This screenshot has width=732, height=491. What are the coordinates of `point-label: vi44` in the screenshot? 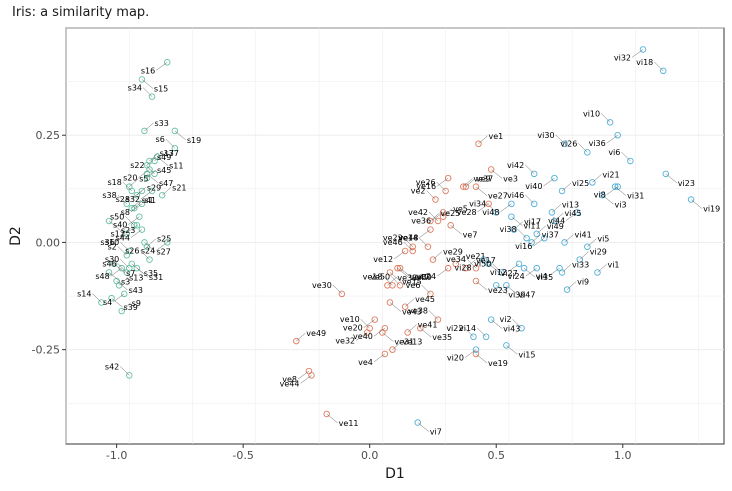 It's located at (556, 220).